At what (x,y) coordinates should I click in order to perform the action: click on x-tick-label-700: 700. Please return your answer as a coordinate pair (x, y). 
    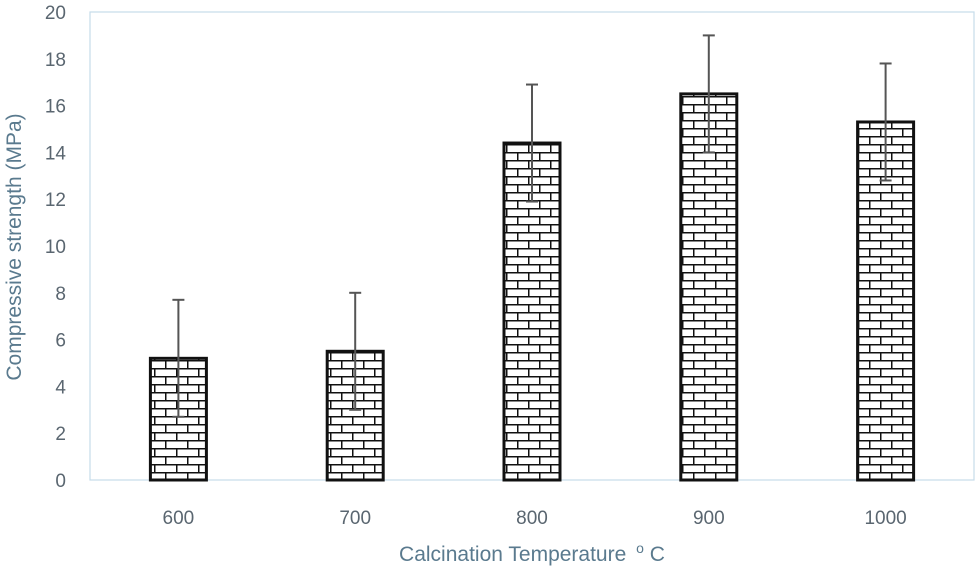
    Looking at the image, I should click on (355, 518).